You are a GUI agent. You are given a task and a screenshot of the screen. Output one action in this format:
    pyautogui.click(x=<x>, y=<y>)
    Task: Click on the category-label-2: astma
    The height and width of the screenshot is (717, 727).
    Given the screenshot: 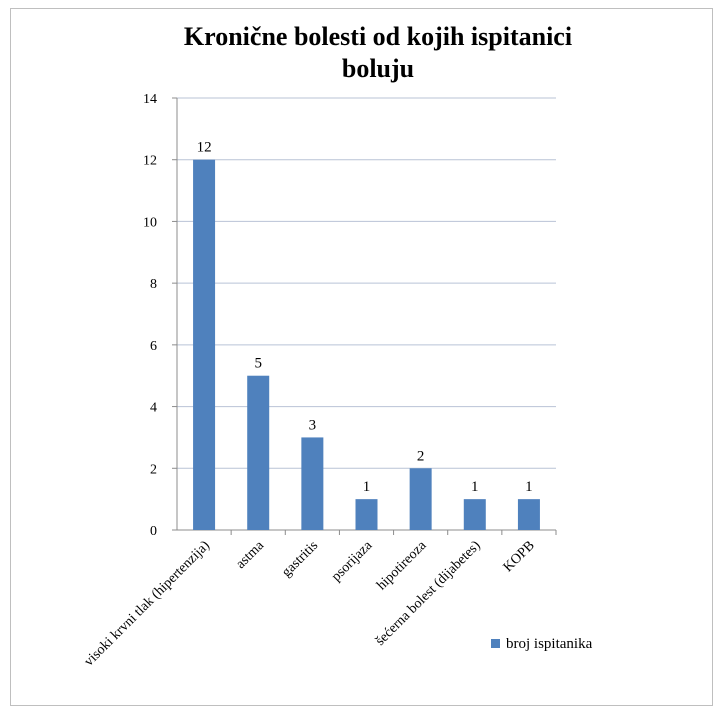 What is the action you would take?
    pyautogui.click(x=250, y=555)
    